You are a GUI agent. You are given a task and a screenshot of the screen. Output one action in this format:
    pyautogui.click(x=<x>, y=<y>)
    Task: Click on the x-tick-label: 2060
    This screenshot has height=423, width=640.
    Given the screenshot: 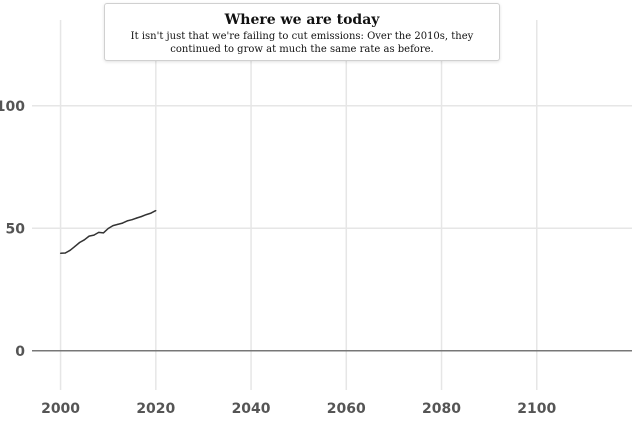 What is the action you would take?
    pyautogui.click(x=346, y=409)
    